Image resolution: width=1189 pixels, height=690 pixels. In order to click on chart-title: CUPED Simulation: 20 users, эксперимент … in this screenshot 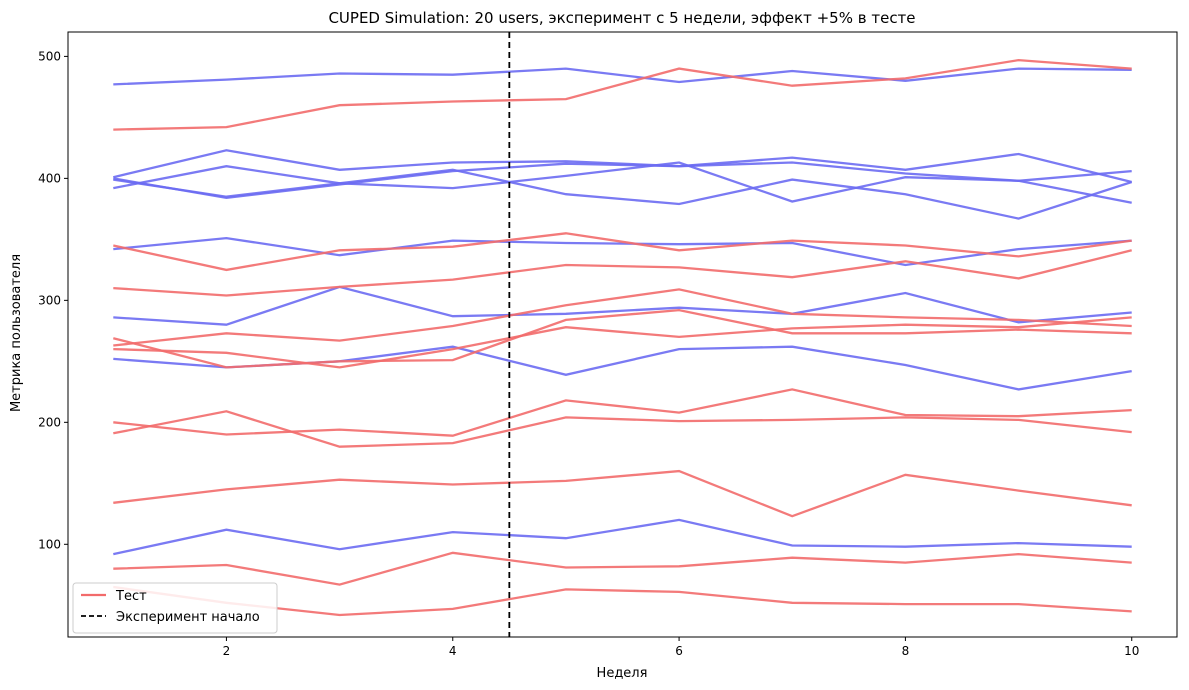, I will do `click(621, 18)`.